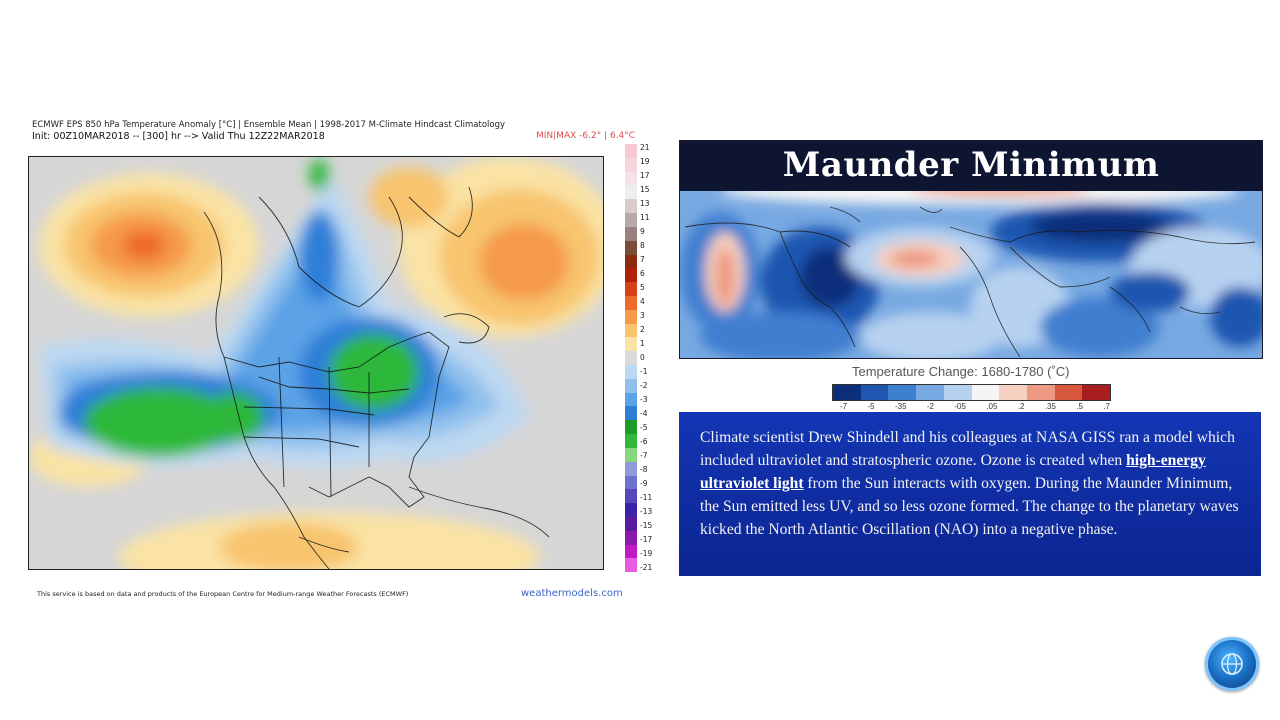 Image resolution: width=1280 pixels, height=720 pixels. I want to click on colorbar-label: 21, so click(645, 147).